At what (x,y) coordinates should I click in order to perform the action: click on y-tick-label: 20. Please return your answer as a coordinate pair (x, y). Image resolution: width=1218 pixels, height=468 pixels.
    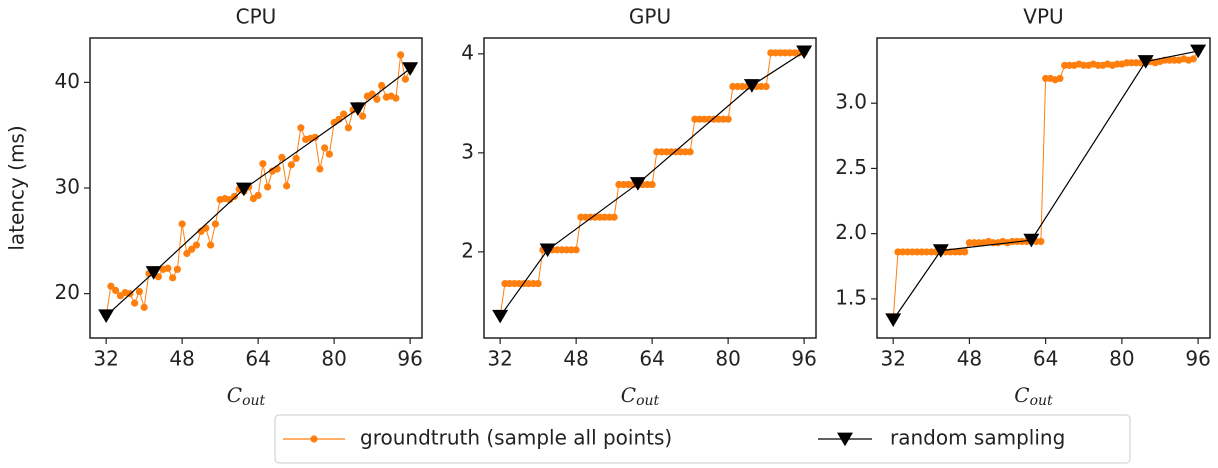
    Looking at the image, I should click on (67, 292).